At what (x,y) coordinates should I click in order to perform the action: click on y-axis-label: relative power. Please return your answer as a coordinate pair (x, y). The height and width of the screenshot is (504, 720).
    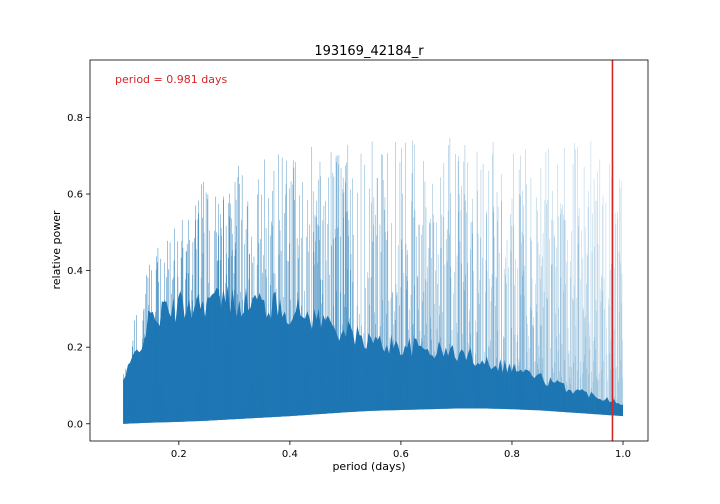
    Looking at the image, I should click on (56, 249).